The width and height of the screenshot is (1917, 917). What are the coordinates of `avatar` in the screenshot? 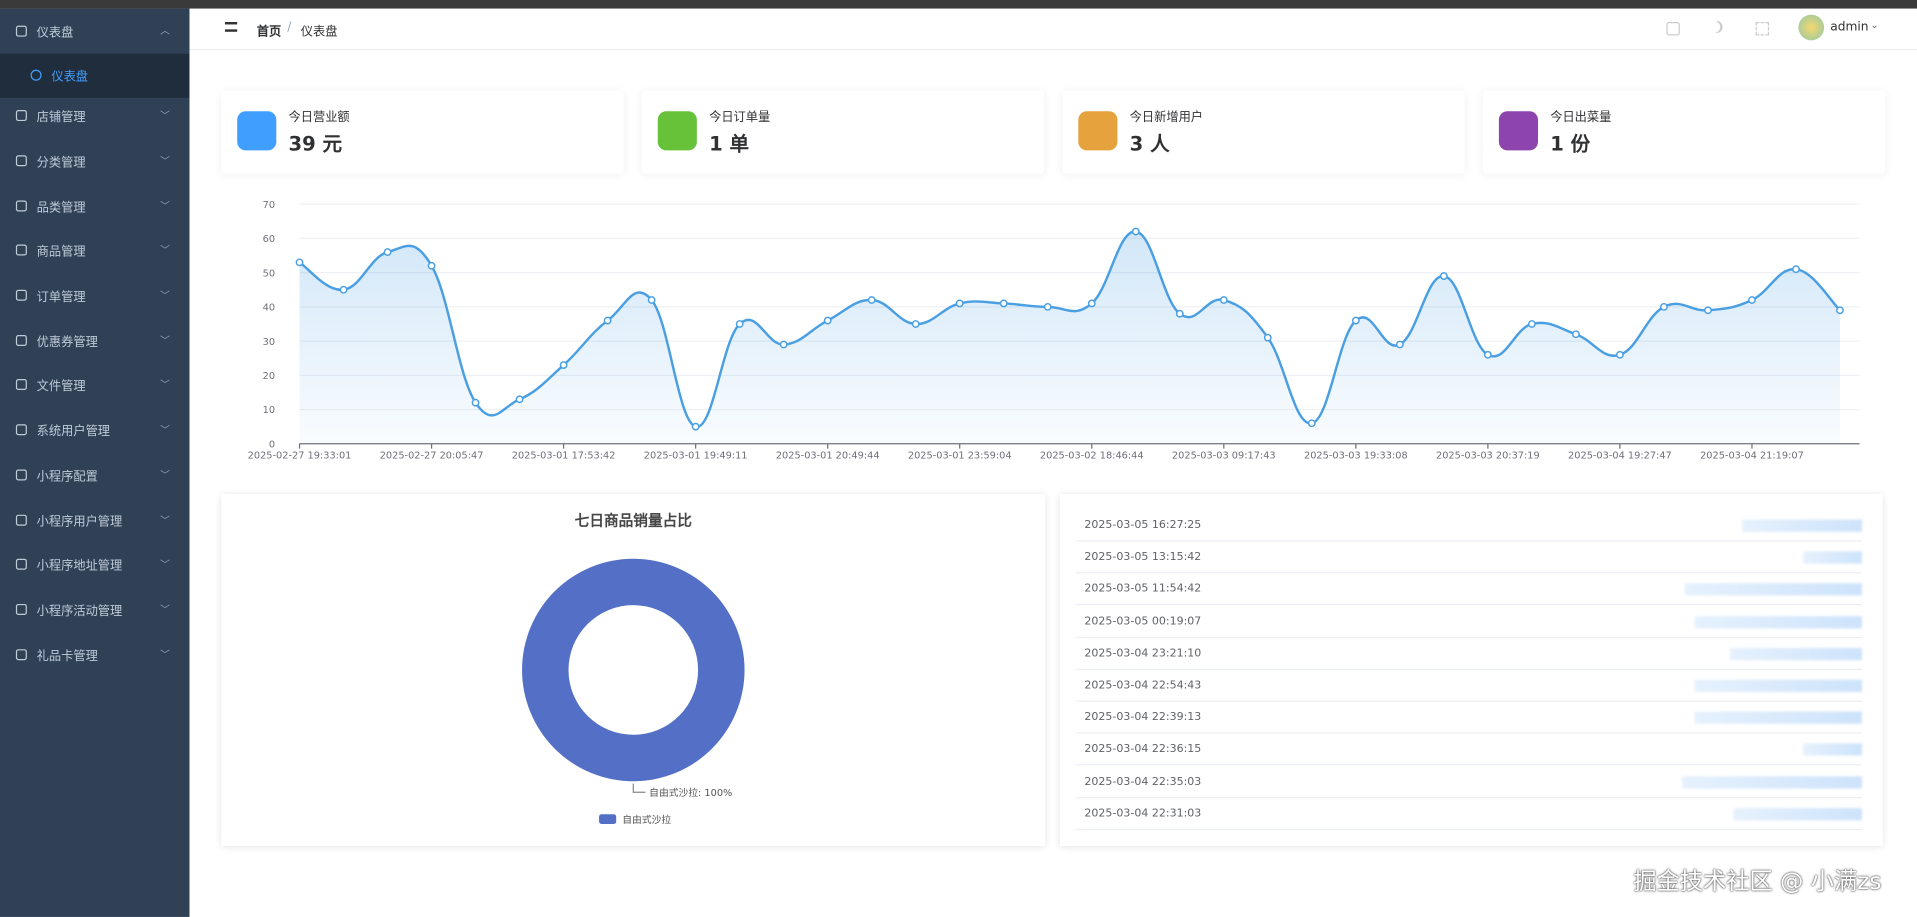 It's located at (1811, 27).